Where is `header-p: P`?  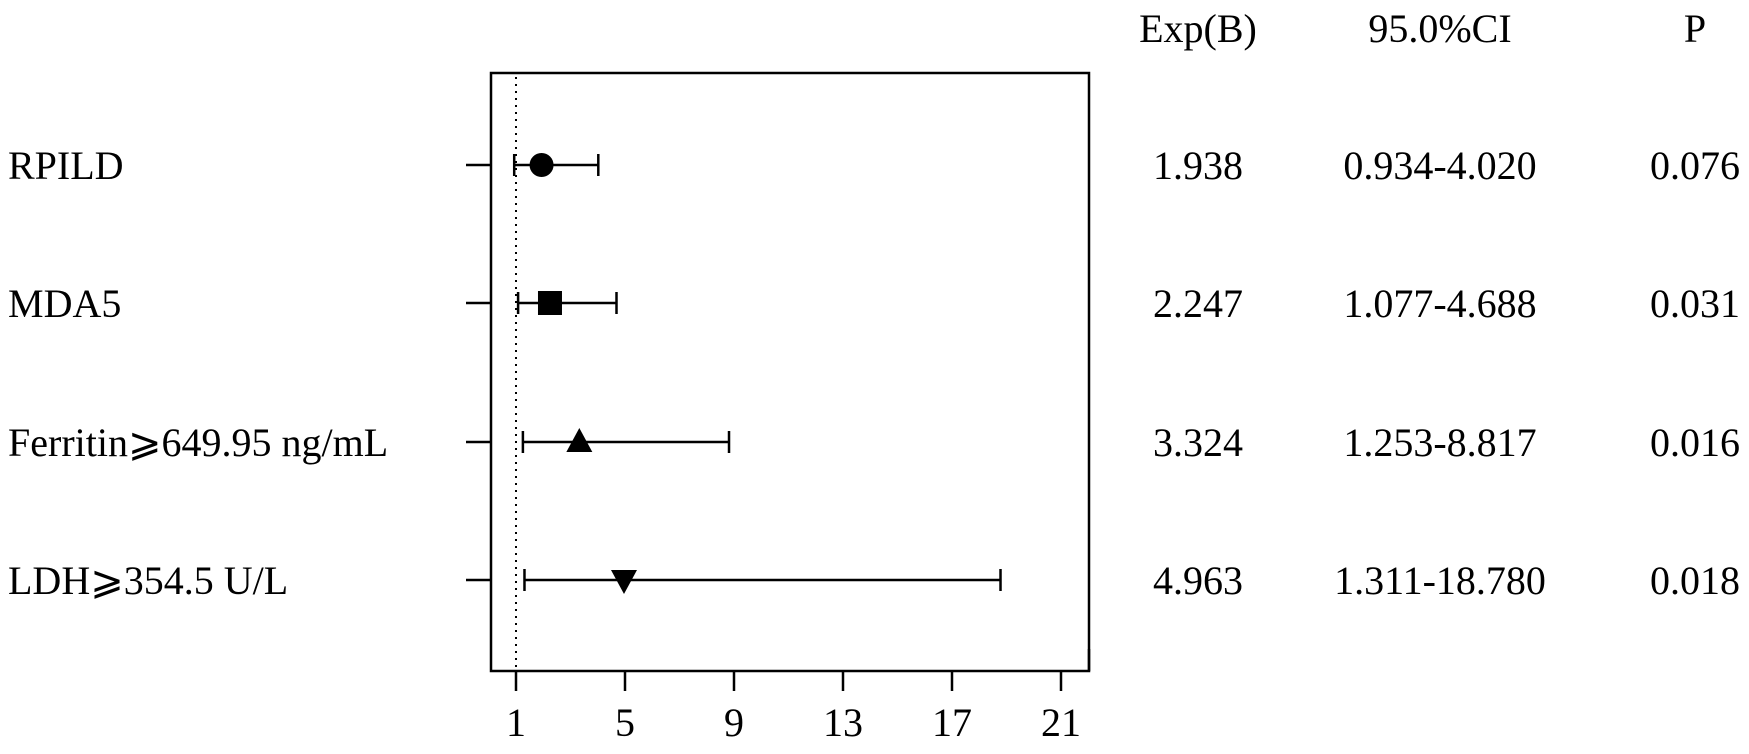 header-p: P is located at coordinates (1695, 28).